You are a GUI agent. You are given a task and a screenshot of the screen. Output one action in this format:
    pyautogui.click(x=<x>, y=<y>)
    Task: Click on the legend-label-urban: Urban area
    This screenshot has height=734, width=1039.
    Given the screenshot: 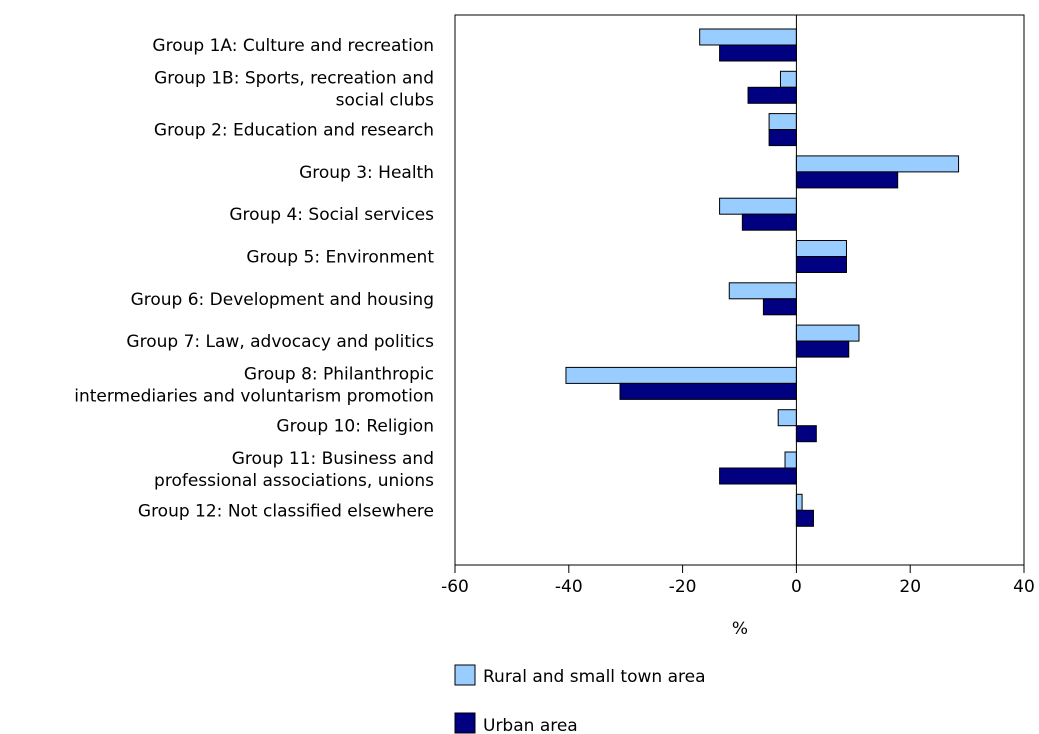 What is the action you would take?
    pyautogui.click(x=530, y=725)
    